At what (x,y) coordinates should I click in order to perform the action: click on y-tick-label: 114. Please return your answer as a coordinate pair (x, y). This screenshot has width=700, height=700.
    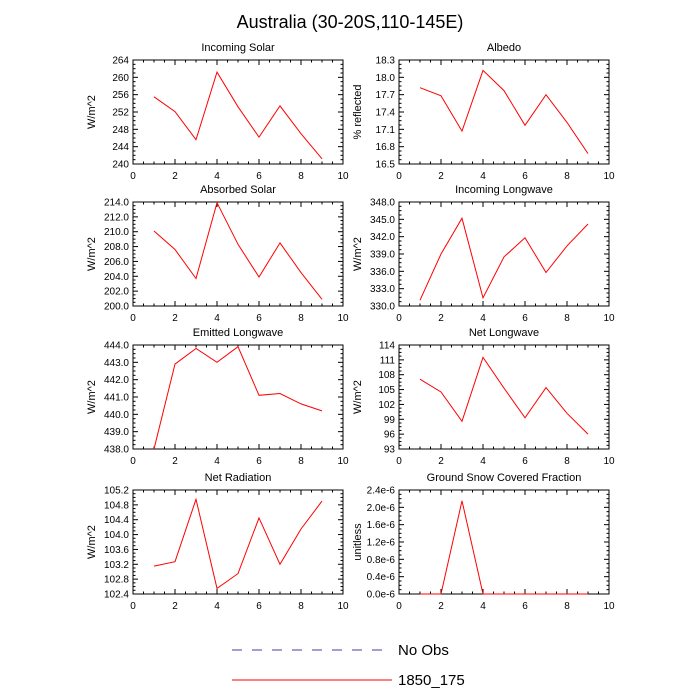
    Looking at the image, I should click on (387, 346).